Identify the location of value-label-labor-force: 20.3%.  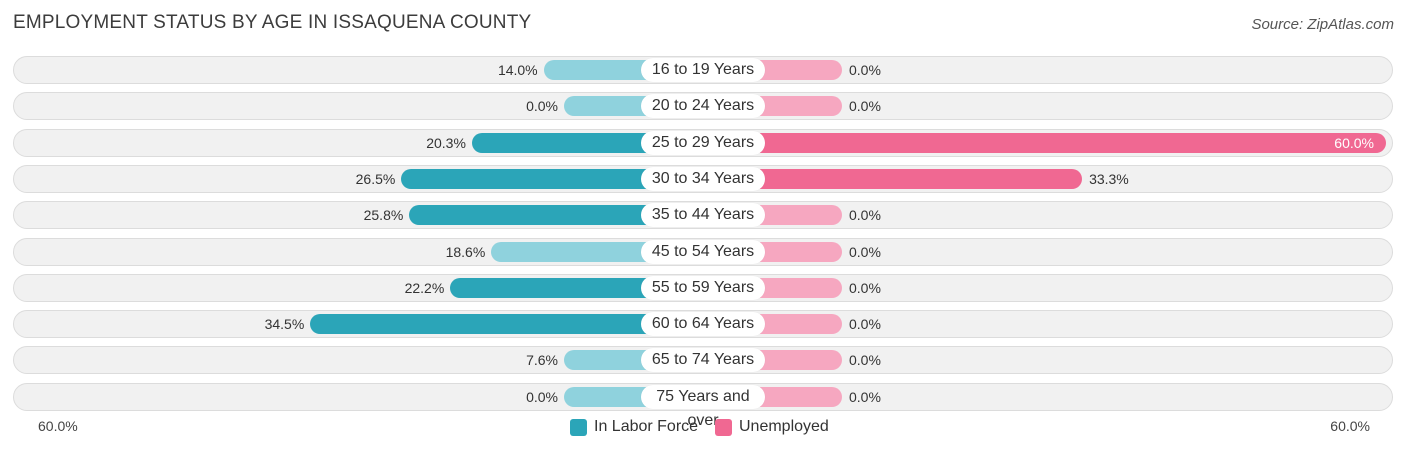
(446, 143).